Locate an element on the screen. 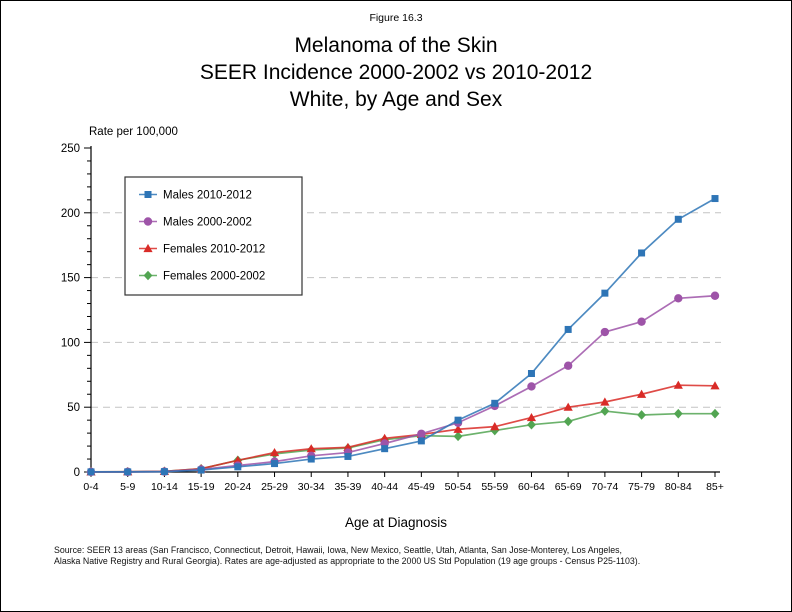 The image size is (792, 612). chart-title-line2: SEER Incidence 2000-2002 vs 2010-2012 is located at coordinates (396, 72).